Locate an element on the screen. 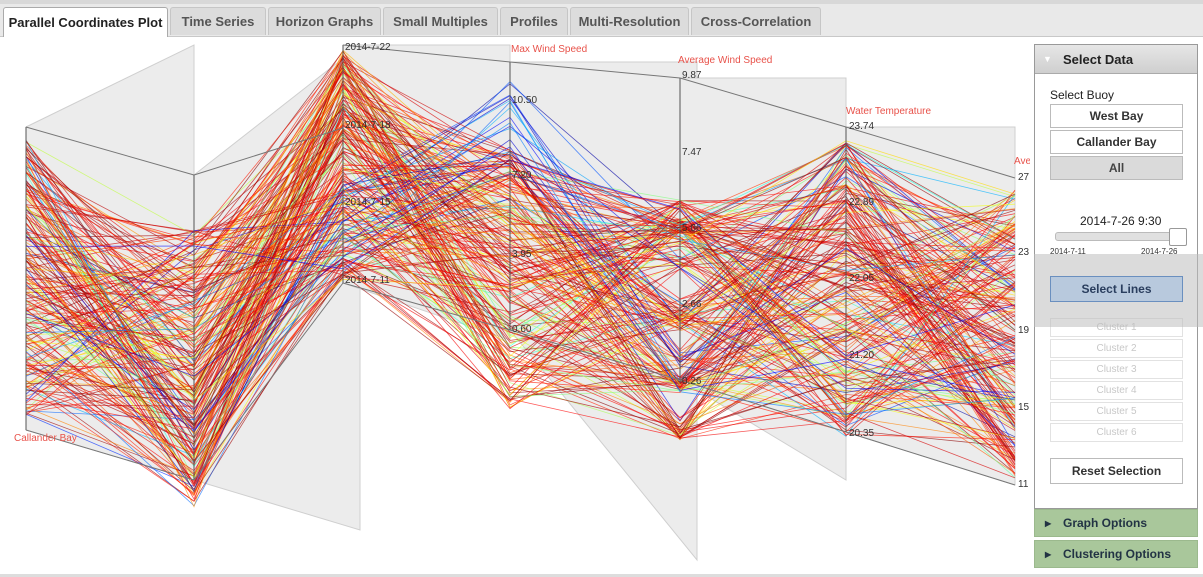  tick-water-temp: 23.74 is located at coordinates (861, 126).